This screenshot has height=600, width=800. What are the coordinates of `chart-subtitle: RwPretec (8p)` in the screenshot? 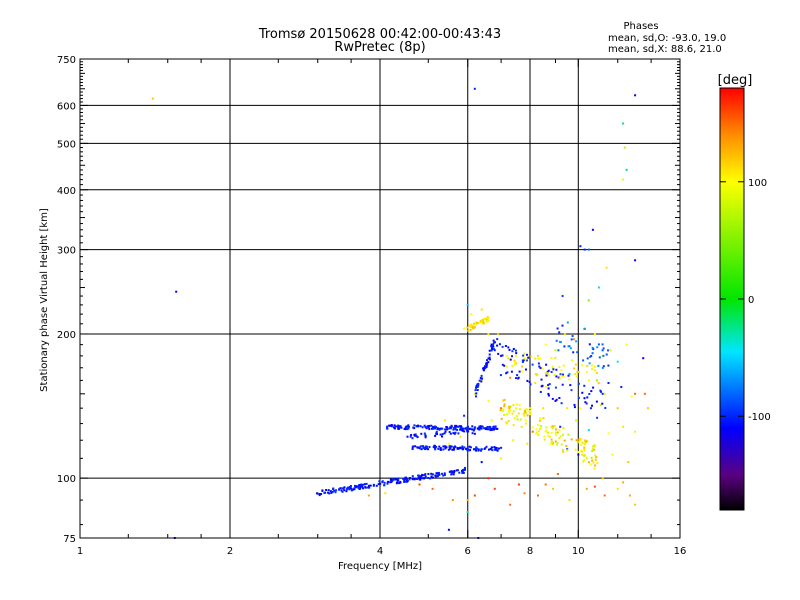 It's located at (380, 47).